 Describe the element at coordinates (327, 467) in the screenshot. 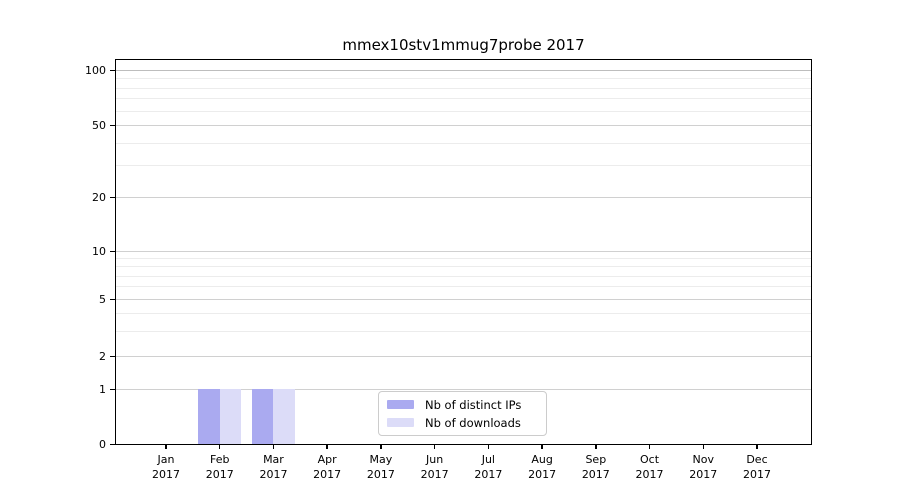

I see `x-axis-tick-label: Apr 2017` at that location.